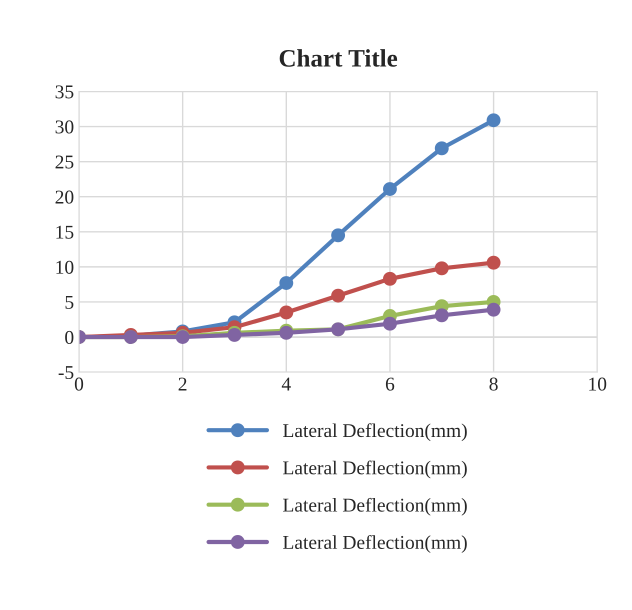 The height and width of the screenshot is (610, 632). I want to click on y-tick-label: 0, so click(69, 337).